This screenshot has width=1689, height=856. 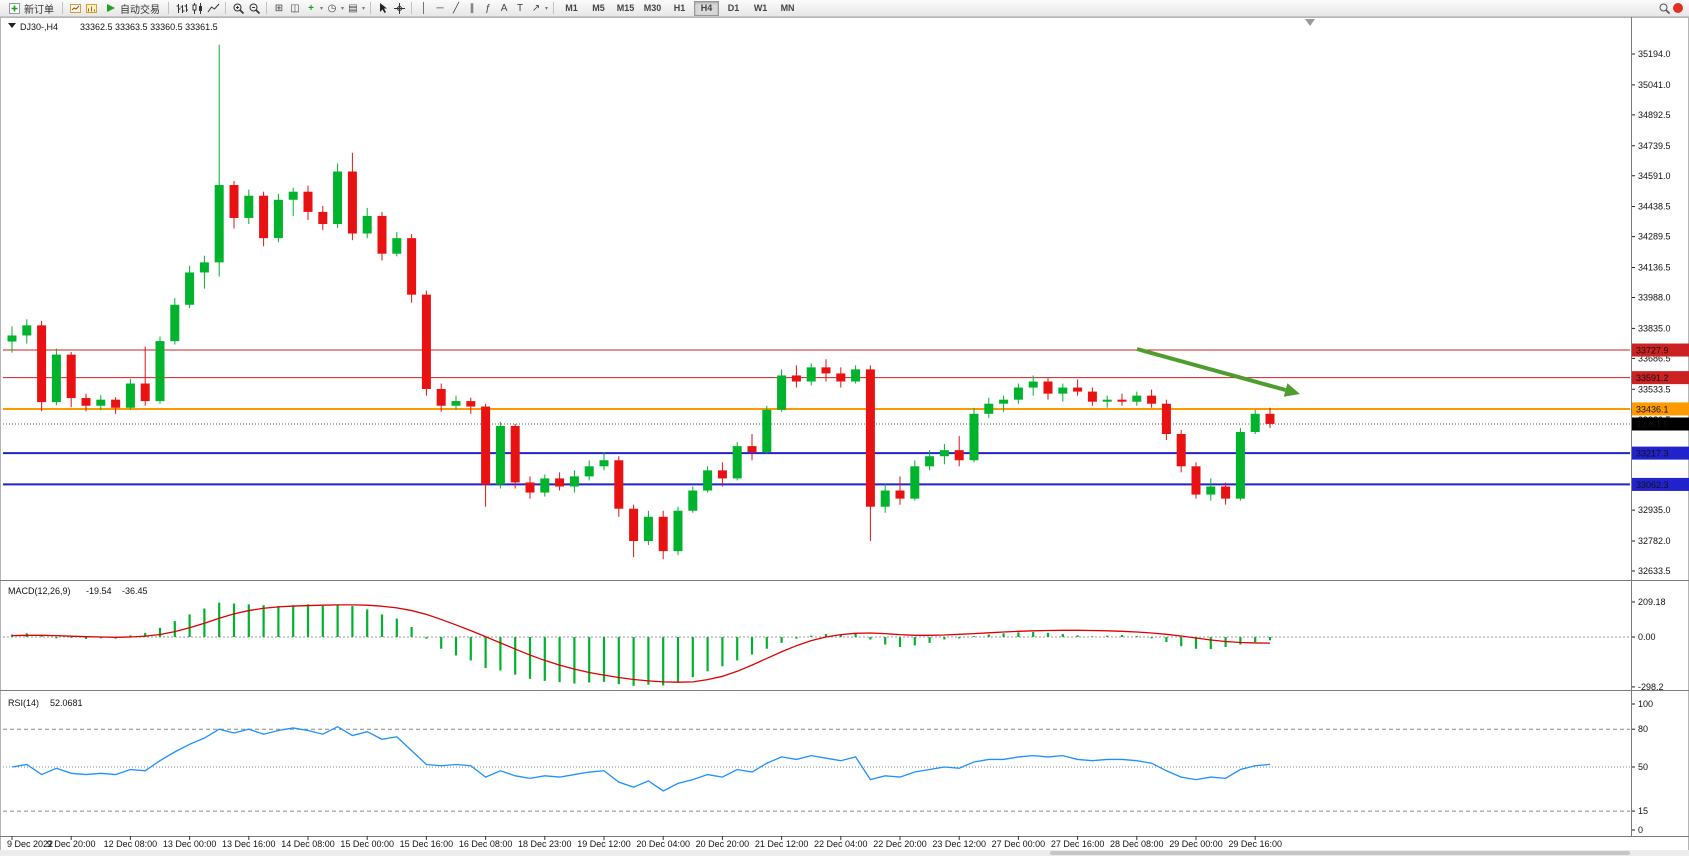 What do you see at coordinates (1654, 328) in the screenshot?
I see `price-axis-label: 33835.0` at bounding box center [1654, 328].